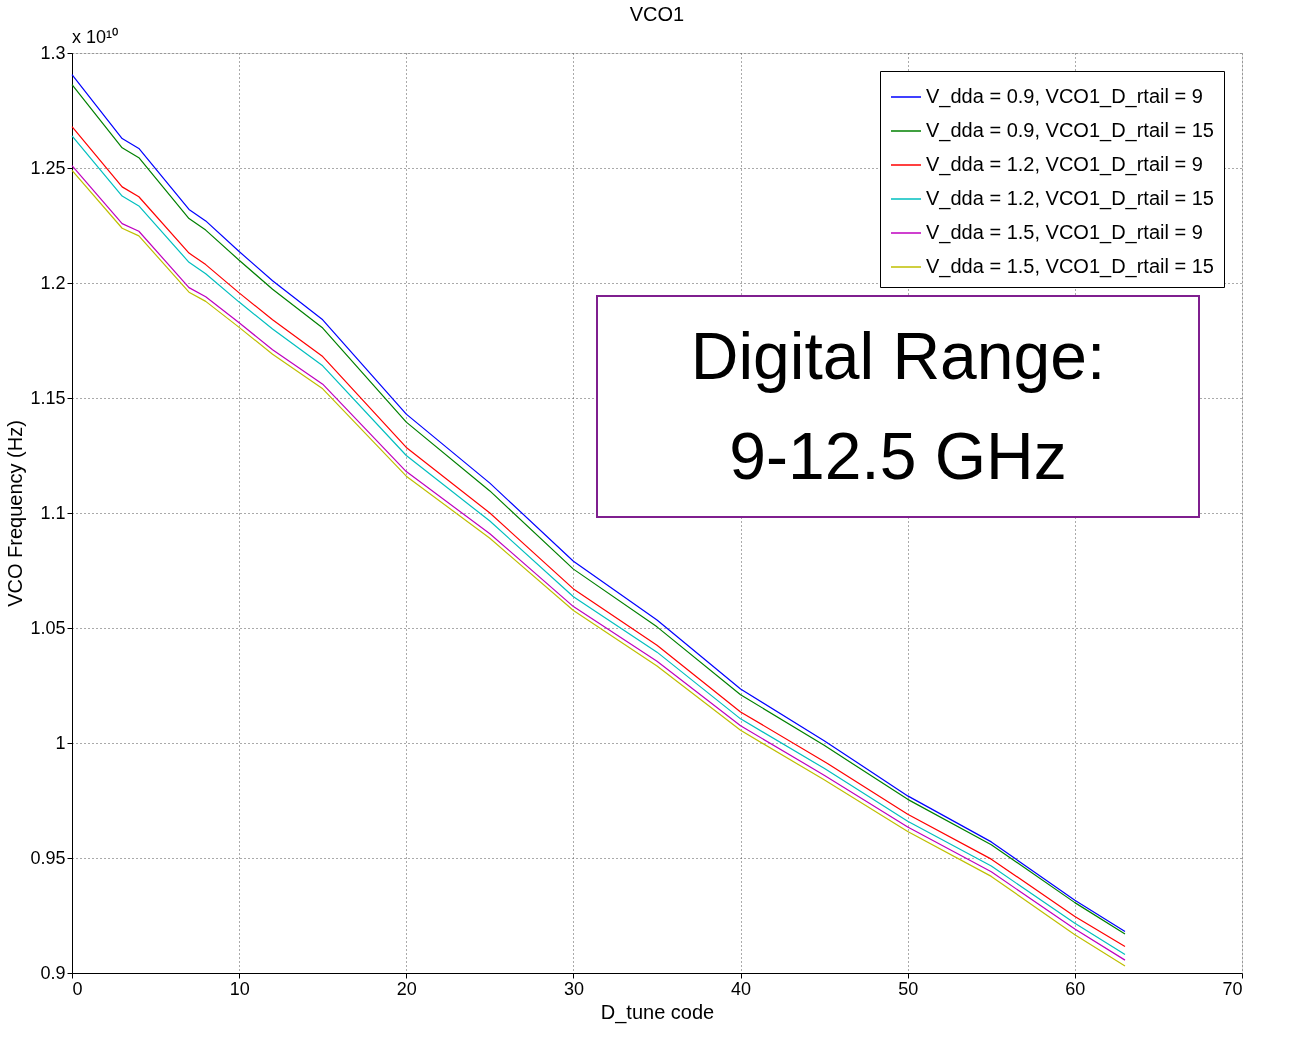 This screenshot has height=1055, width=1309. What do you see at coordinates (741, 988) in the screenshot?
I see `x-tick-label: 40` at bounding box center [741, 988].